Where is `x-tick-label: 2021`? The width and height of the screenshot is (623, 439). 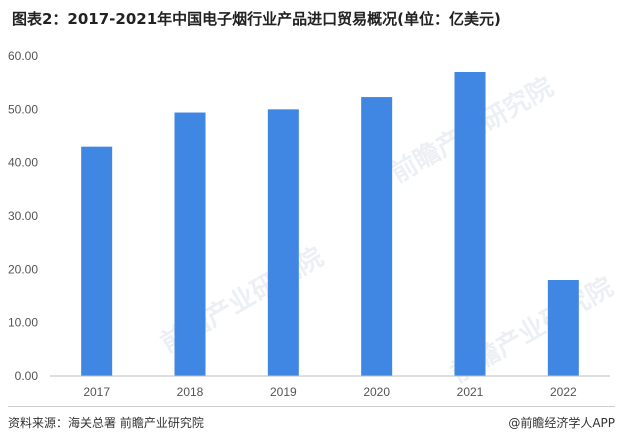 x-tick-label: 2021 is located at coordinates (470, 392).